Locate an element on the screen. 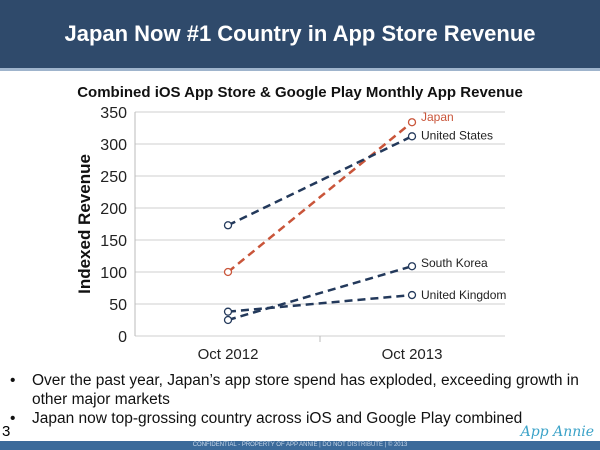  y-tick-label: 250 is located at coordinates (113, 177).